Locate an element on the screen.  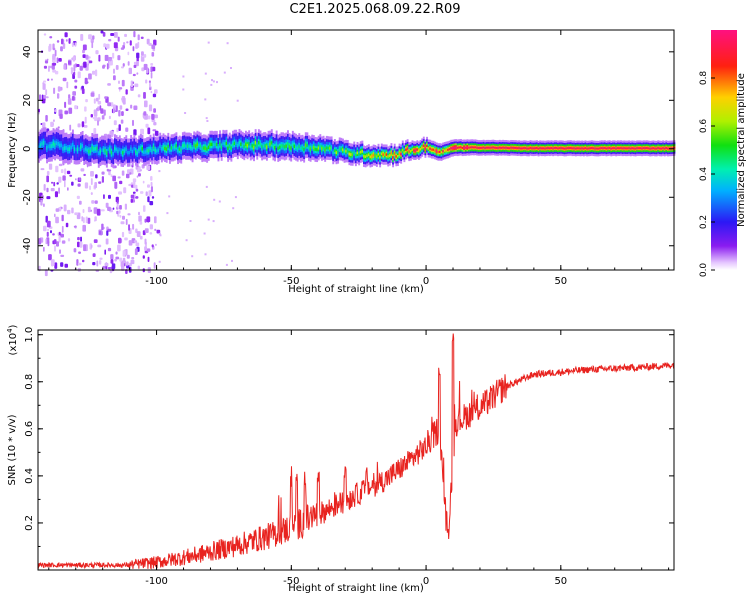
x-tick-label: -50 is located at coordinates (291, 281).